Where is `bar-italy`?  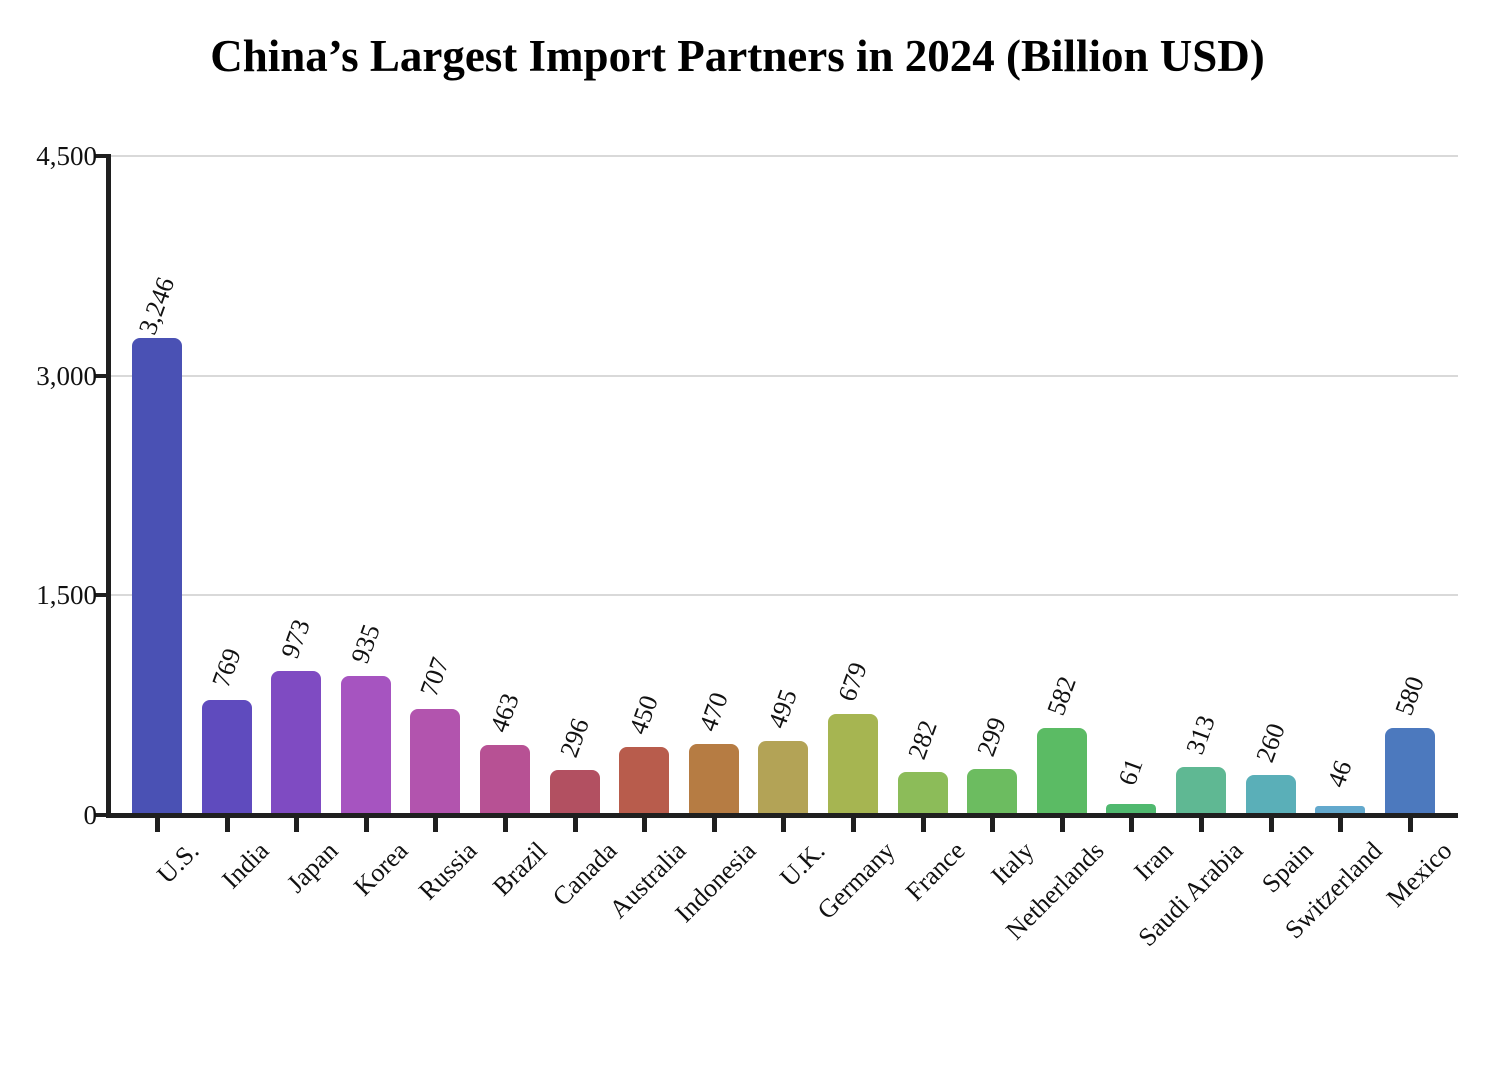
bar-italy is located at coordinates (992, 791).